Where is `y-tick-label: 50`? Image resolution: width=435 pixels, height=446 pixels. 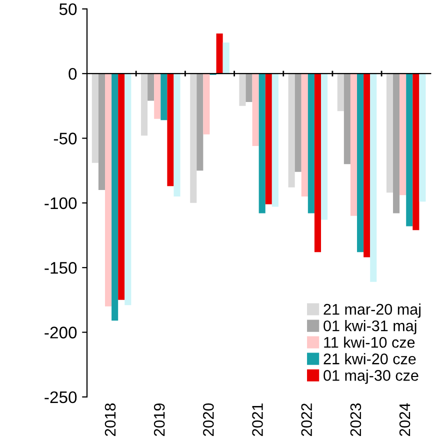 y-tick-label: 50 is located at coordinates (68, 9).